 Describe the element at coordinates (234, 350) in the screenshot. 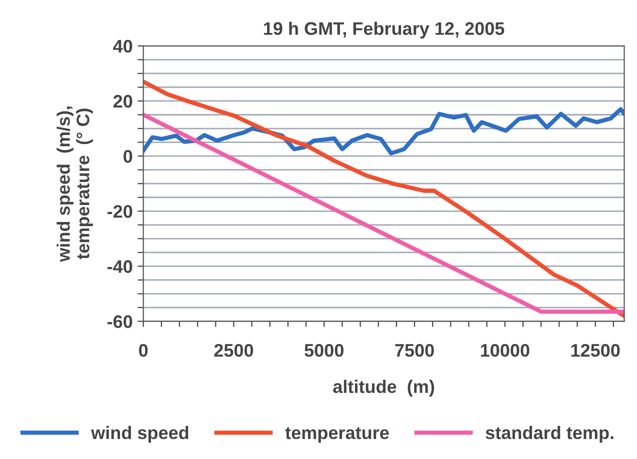

I see `x-tick-label: 2500` at that location.